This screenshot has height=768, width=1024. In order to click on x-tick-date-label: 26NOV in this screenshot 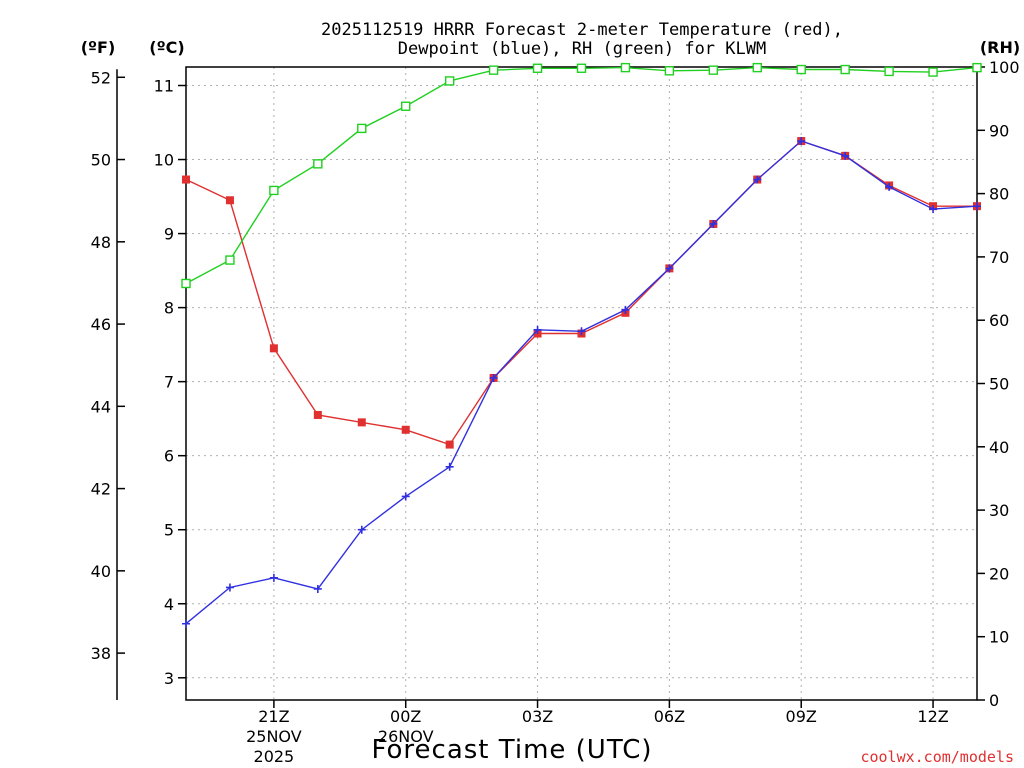, I will do `click(406, 736)`.